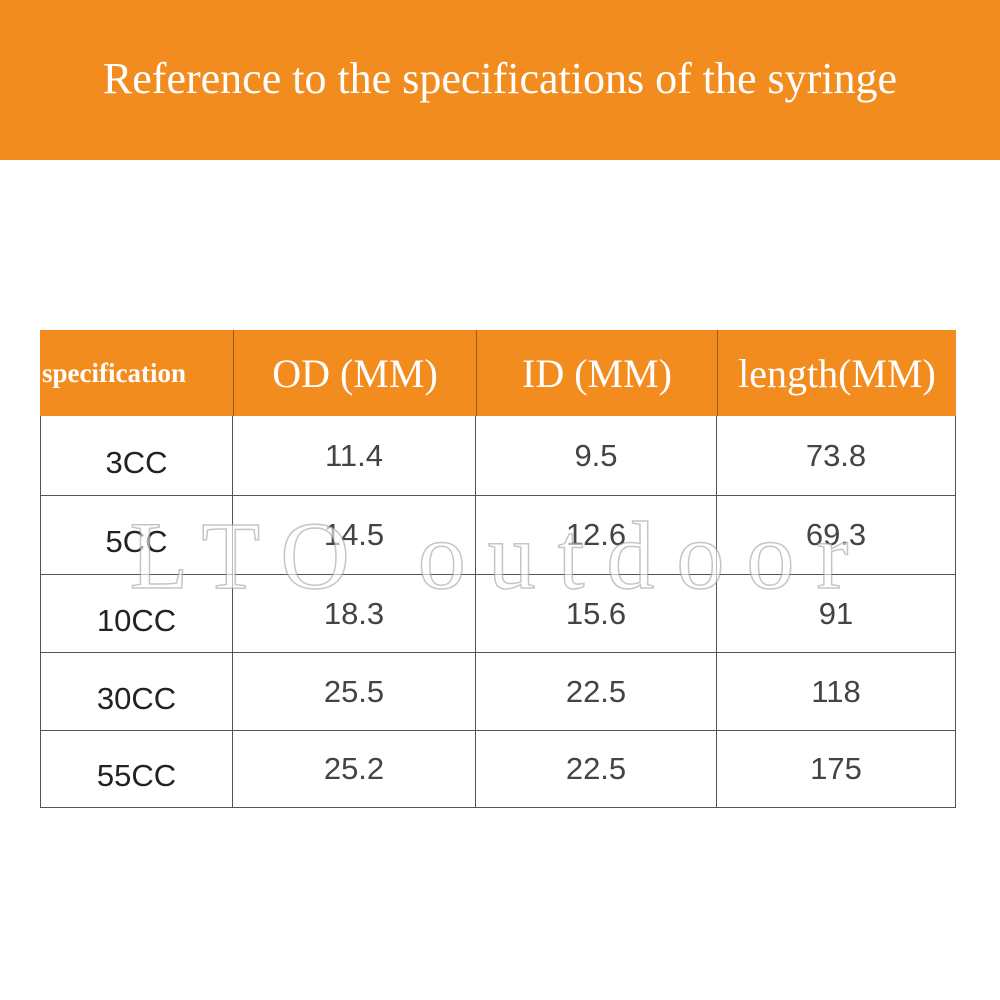  I want to click on table-cell: 3CC, so click(136, 456).